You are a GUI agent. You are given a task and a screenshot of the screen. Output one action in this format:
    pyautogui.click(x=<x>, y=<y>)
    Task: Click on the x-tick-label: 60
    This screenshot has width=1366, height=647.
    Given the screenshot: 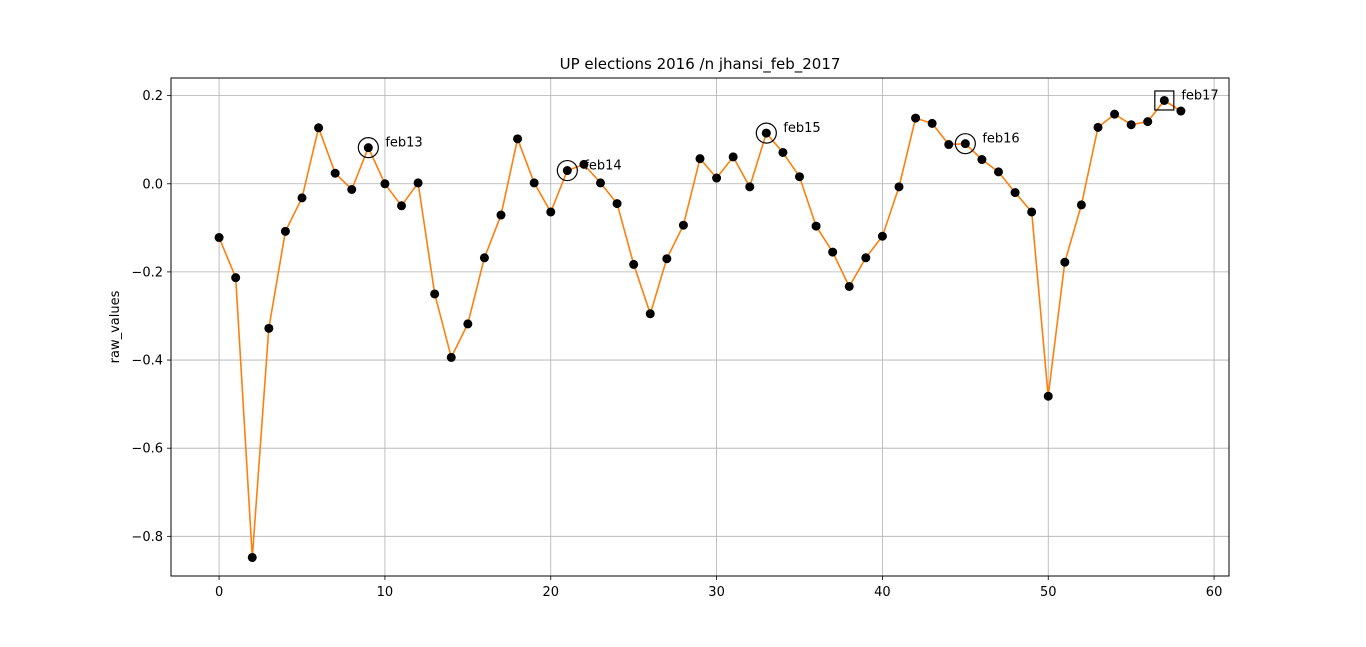 What is the action you would take?
    pyautogui.click(x=1214, y=592)
    